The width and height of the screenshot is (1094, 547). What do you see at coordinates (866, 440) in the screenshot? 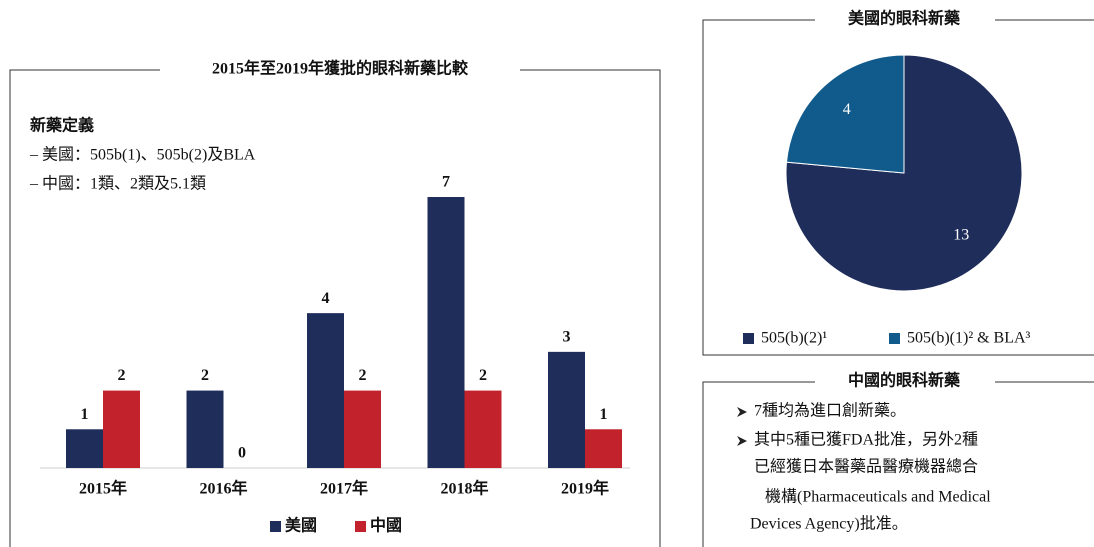
I see `bullet-text: 其中5種已獲FDA批准，另外2種` at bounding box center [866, 440].